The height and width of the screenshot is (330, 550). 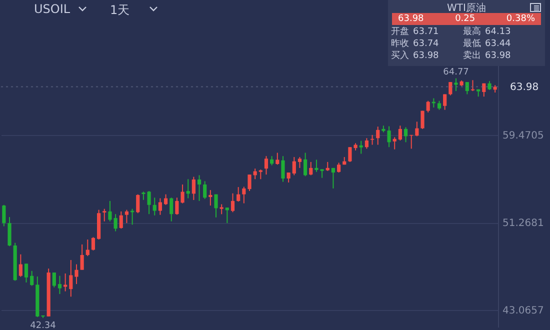 I want to click on y-tick-label: 43.0657, so click(x=523, y=311).